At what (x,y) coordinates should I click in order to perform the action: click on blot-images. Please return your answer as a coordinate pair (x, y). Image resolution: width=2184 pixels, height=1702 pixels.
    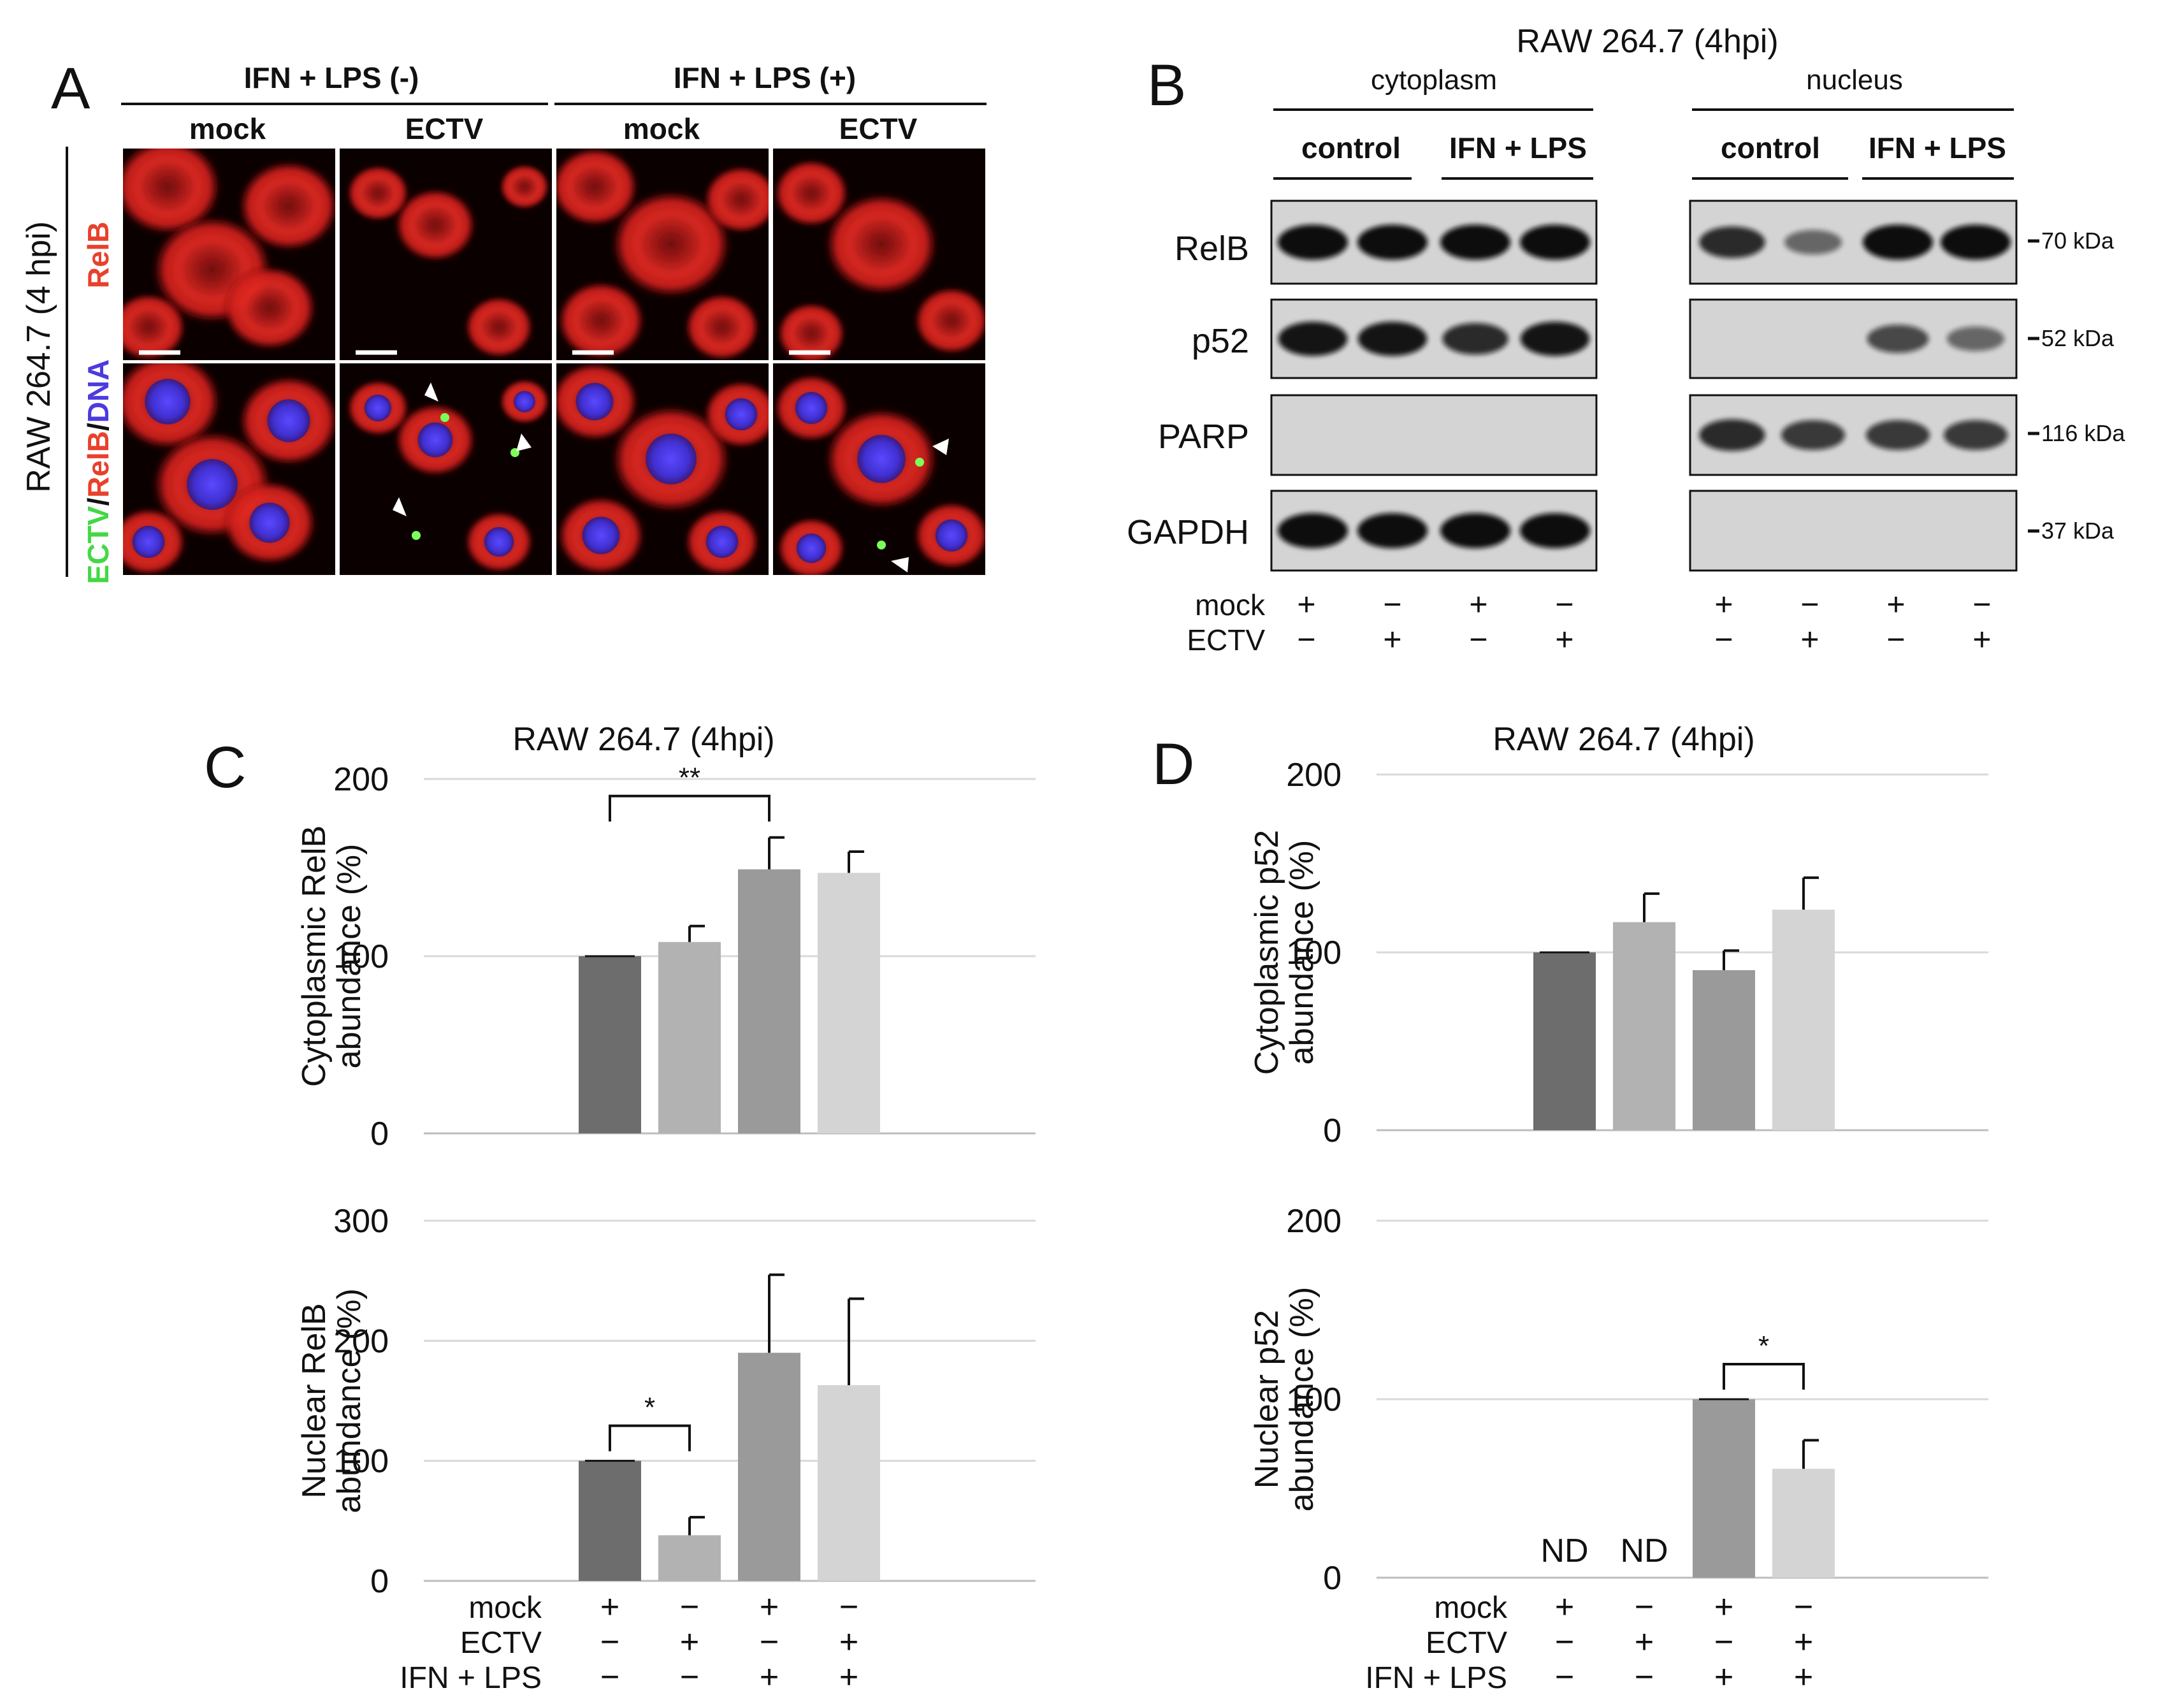
    Looking at the image, I should click on (1644, 386).